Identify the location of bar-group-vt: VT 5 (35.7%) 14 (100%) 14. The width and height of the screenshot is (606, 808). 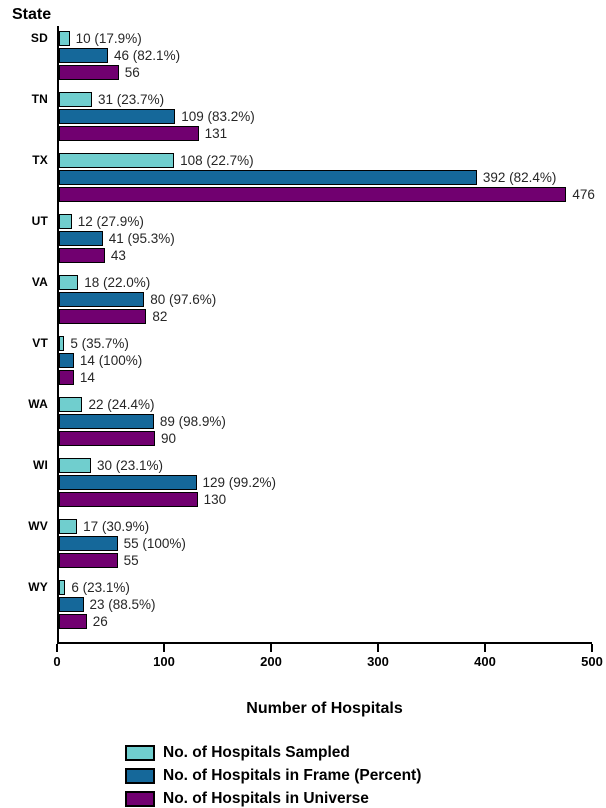
(312, 360).